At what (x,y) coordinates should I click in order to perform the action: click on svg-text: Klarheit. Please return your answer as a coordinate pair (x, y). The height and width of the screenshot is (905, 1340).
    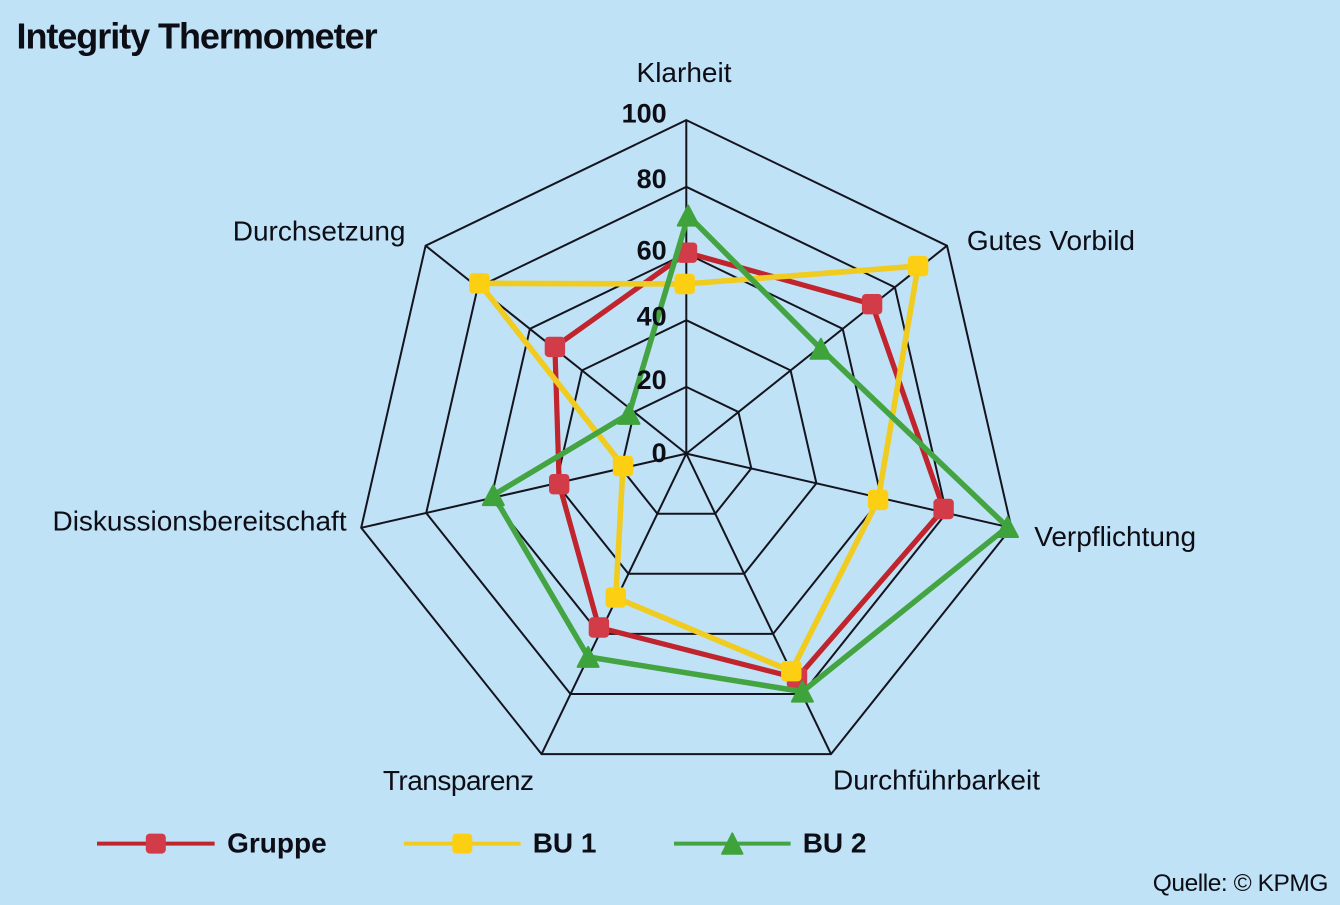
    Looking at the image, I should click on (684, 72).